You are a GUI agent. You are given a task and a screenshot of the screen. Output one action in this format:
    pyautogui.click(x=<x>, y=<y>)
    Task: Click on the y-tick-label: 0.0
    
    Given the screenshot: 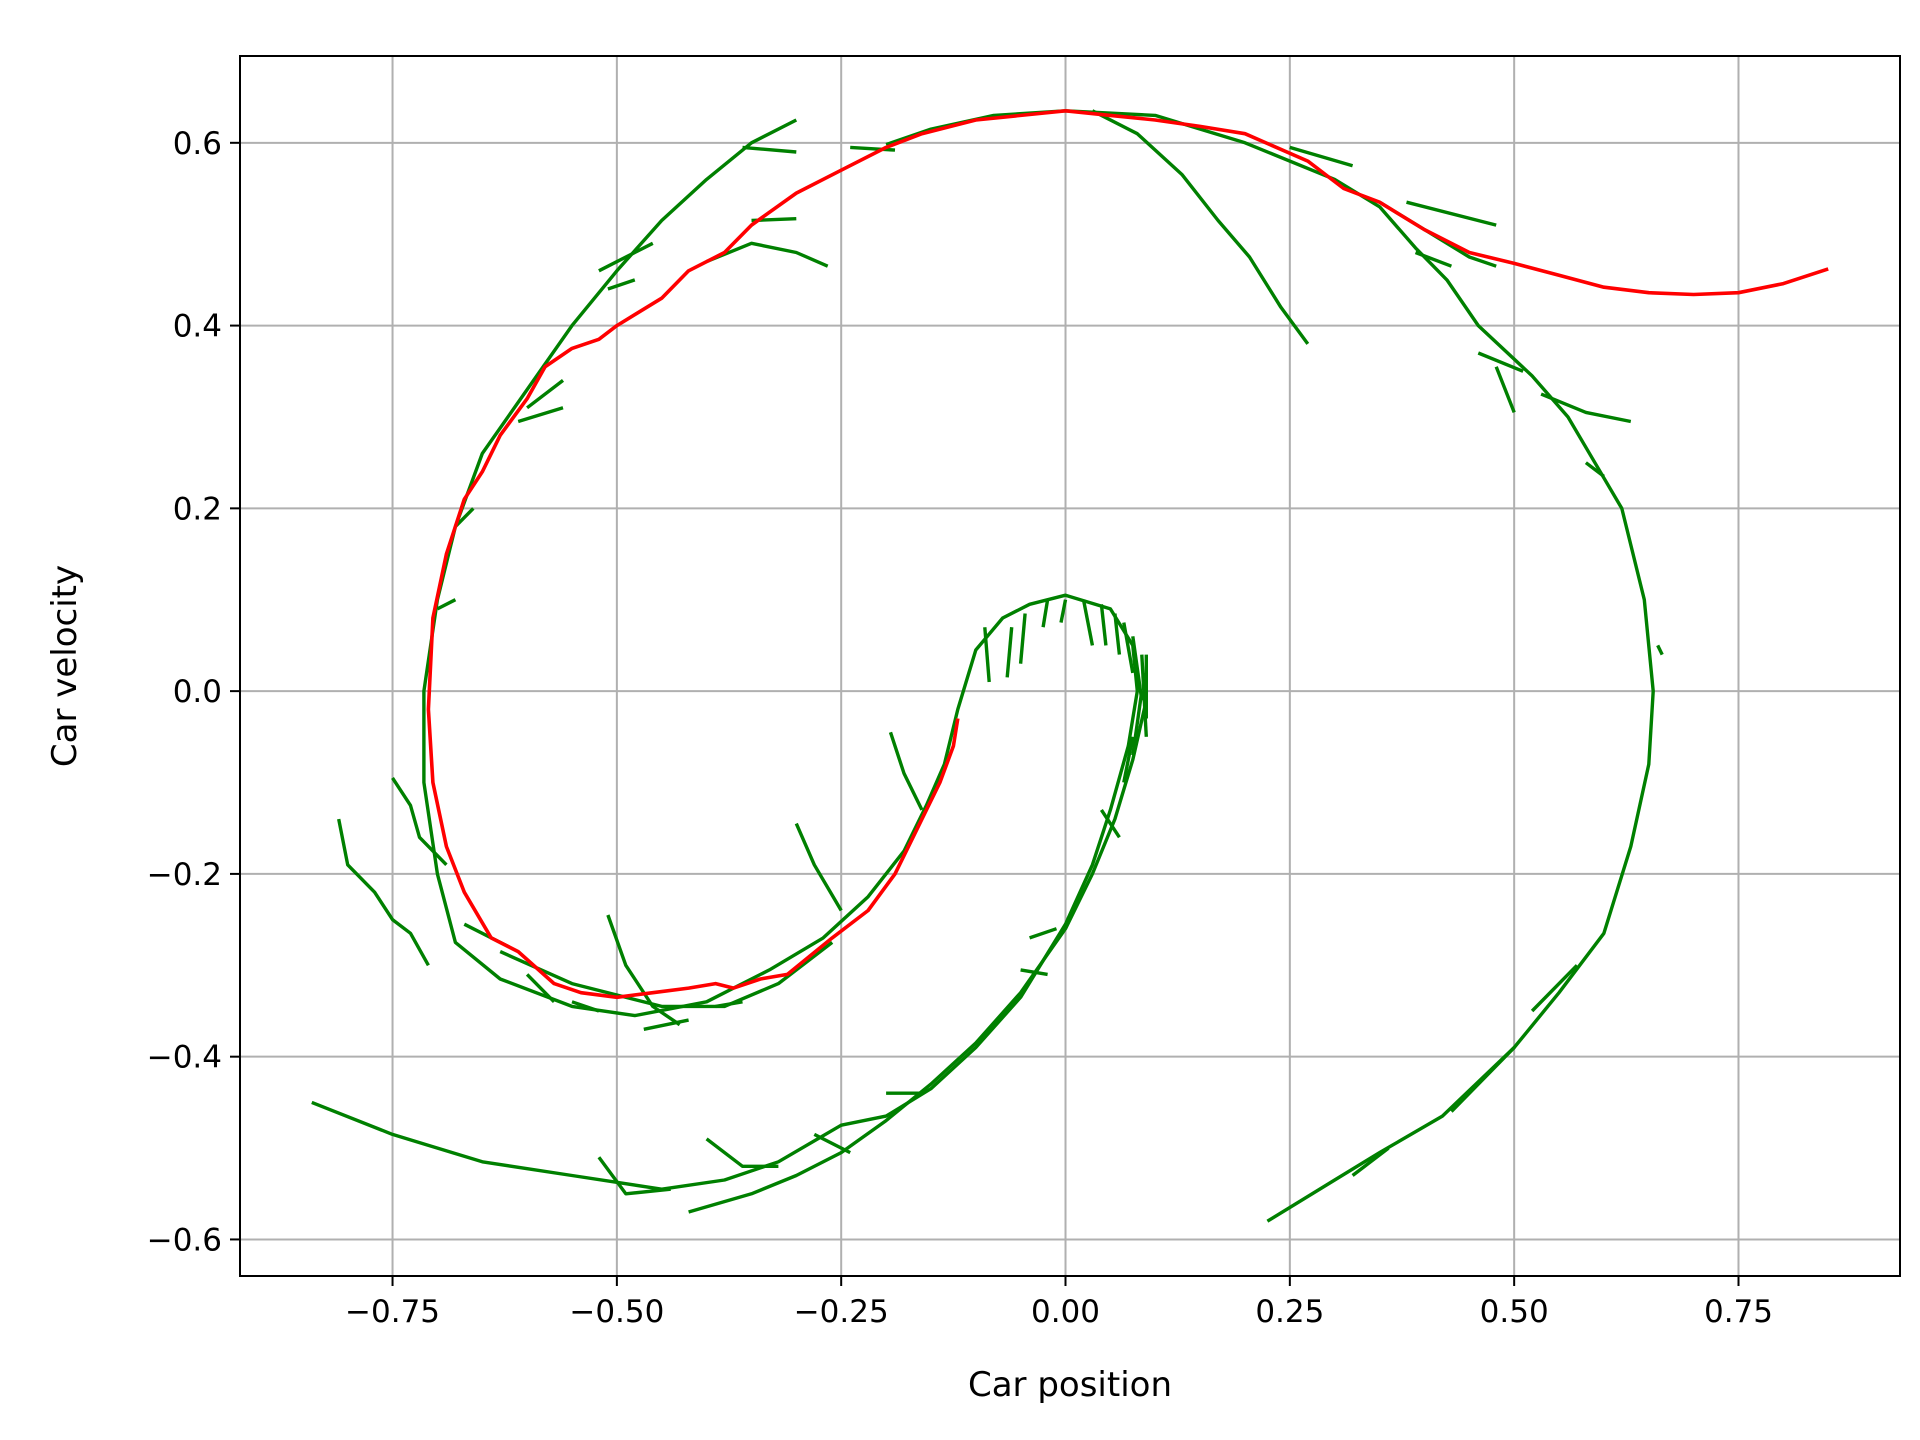 What is the action you would take?
    pyautogui.click(x=197, y=692)
    